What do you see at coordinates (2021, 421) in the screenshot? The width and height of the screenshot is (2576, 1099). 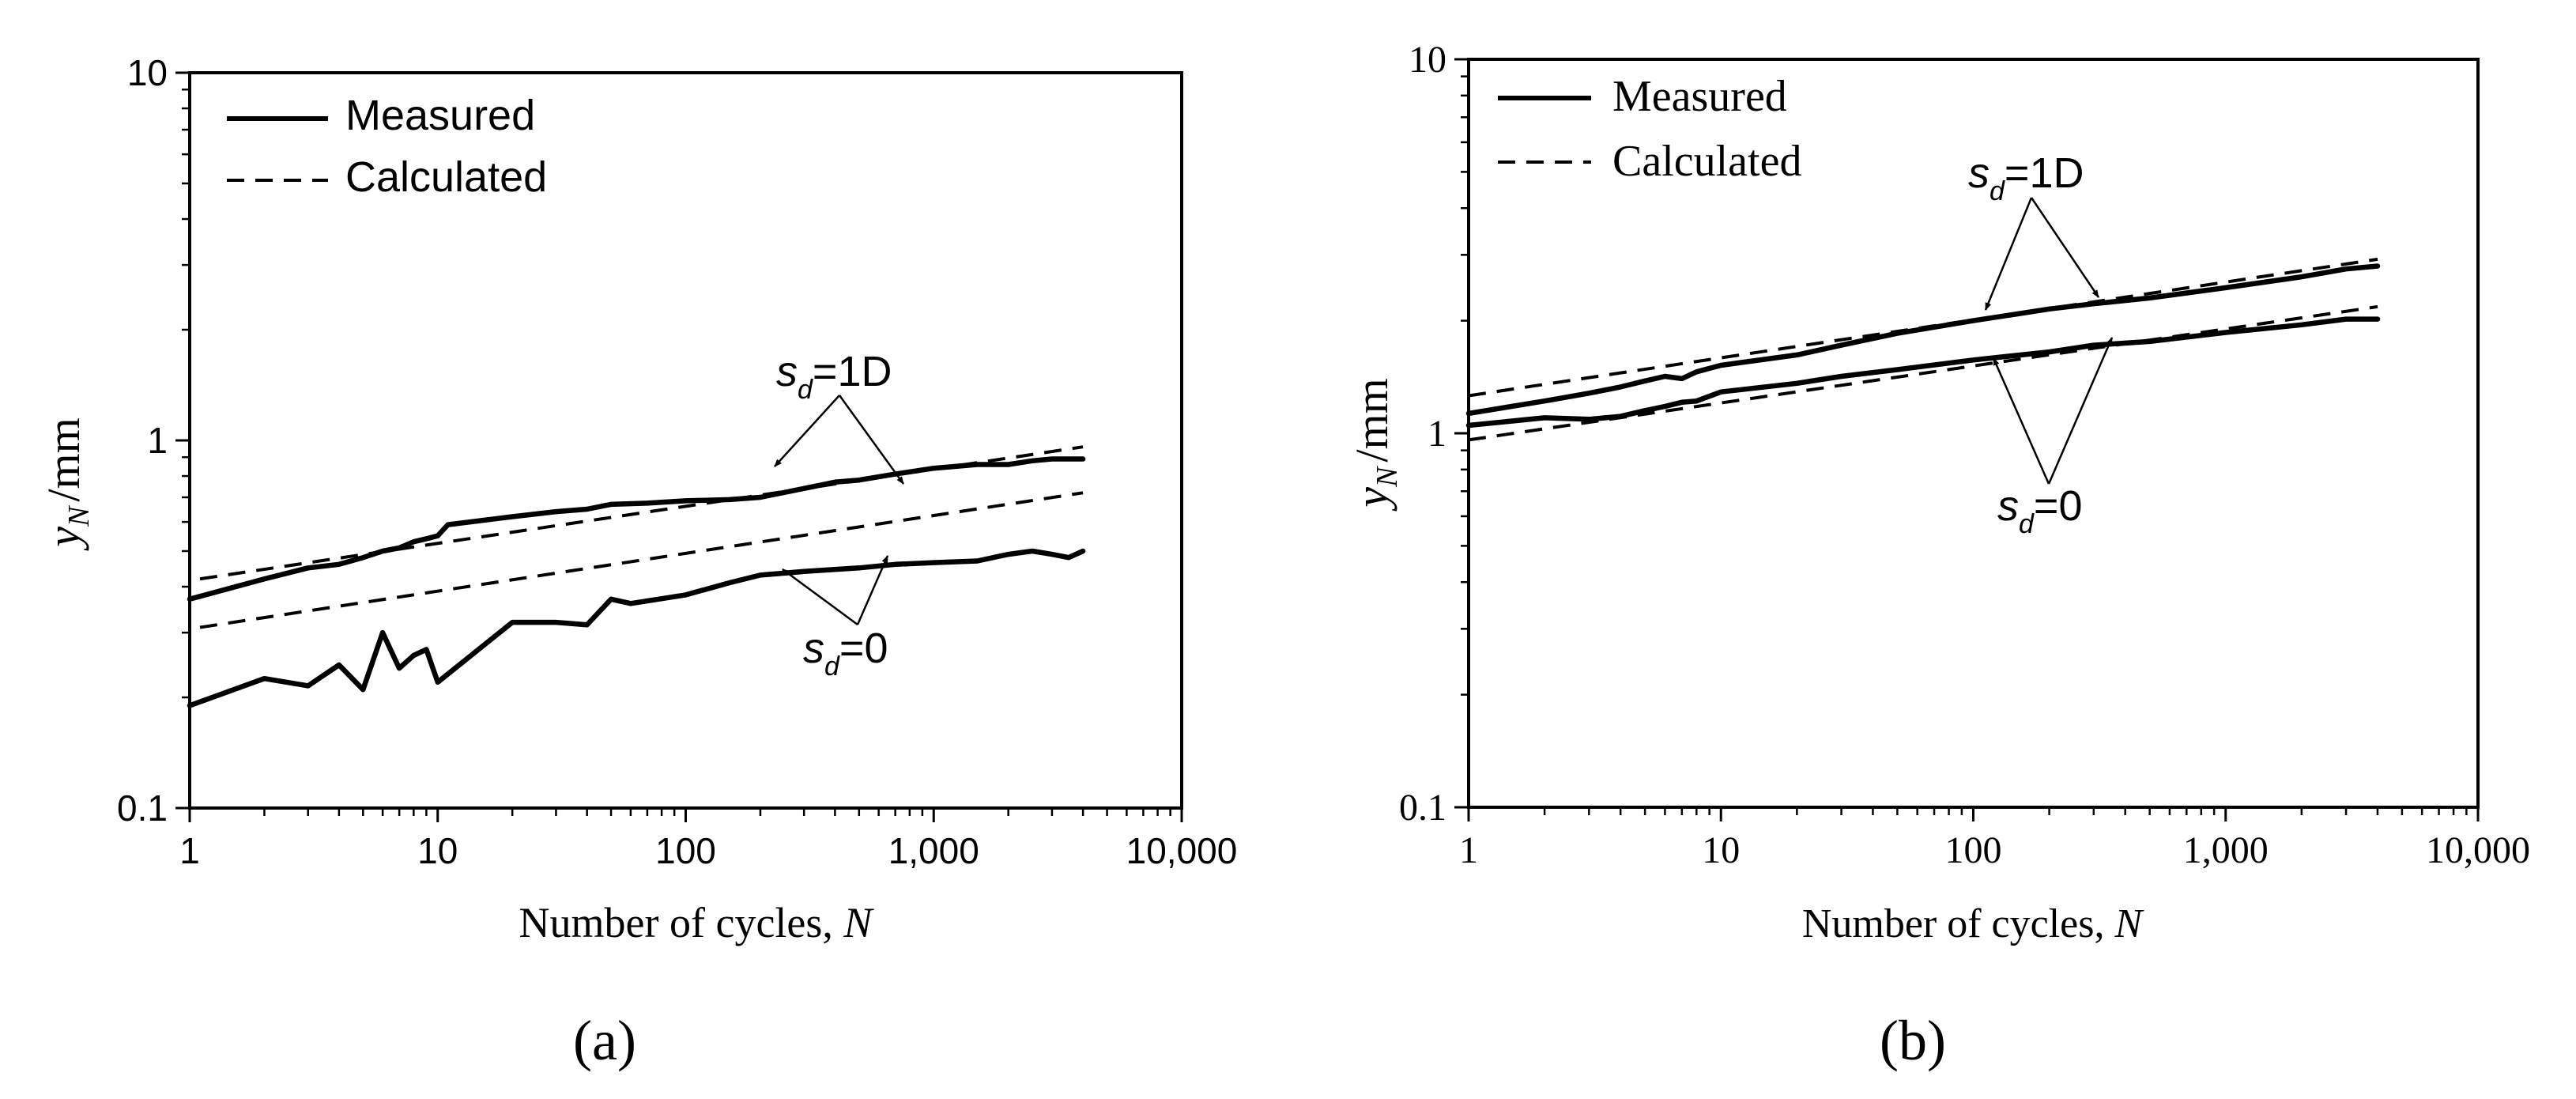 I see `annotation-arrow-0-left-b` at bounding box center [2021, 421].